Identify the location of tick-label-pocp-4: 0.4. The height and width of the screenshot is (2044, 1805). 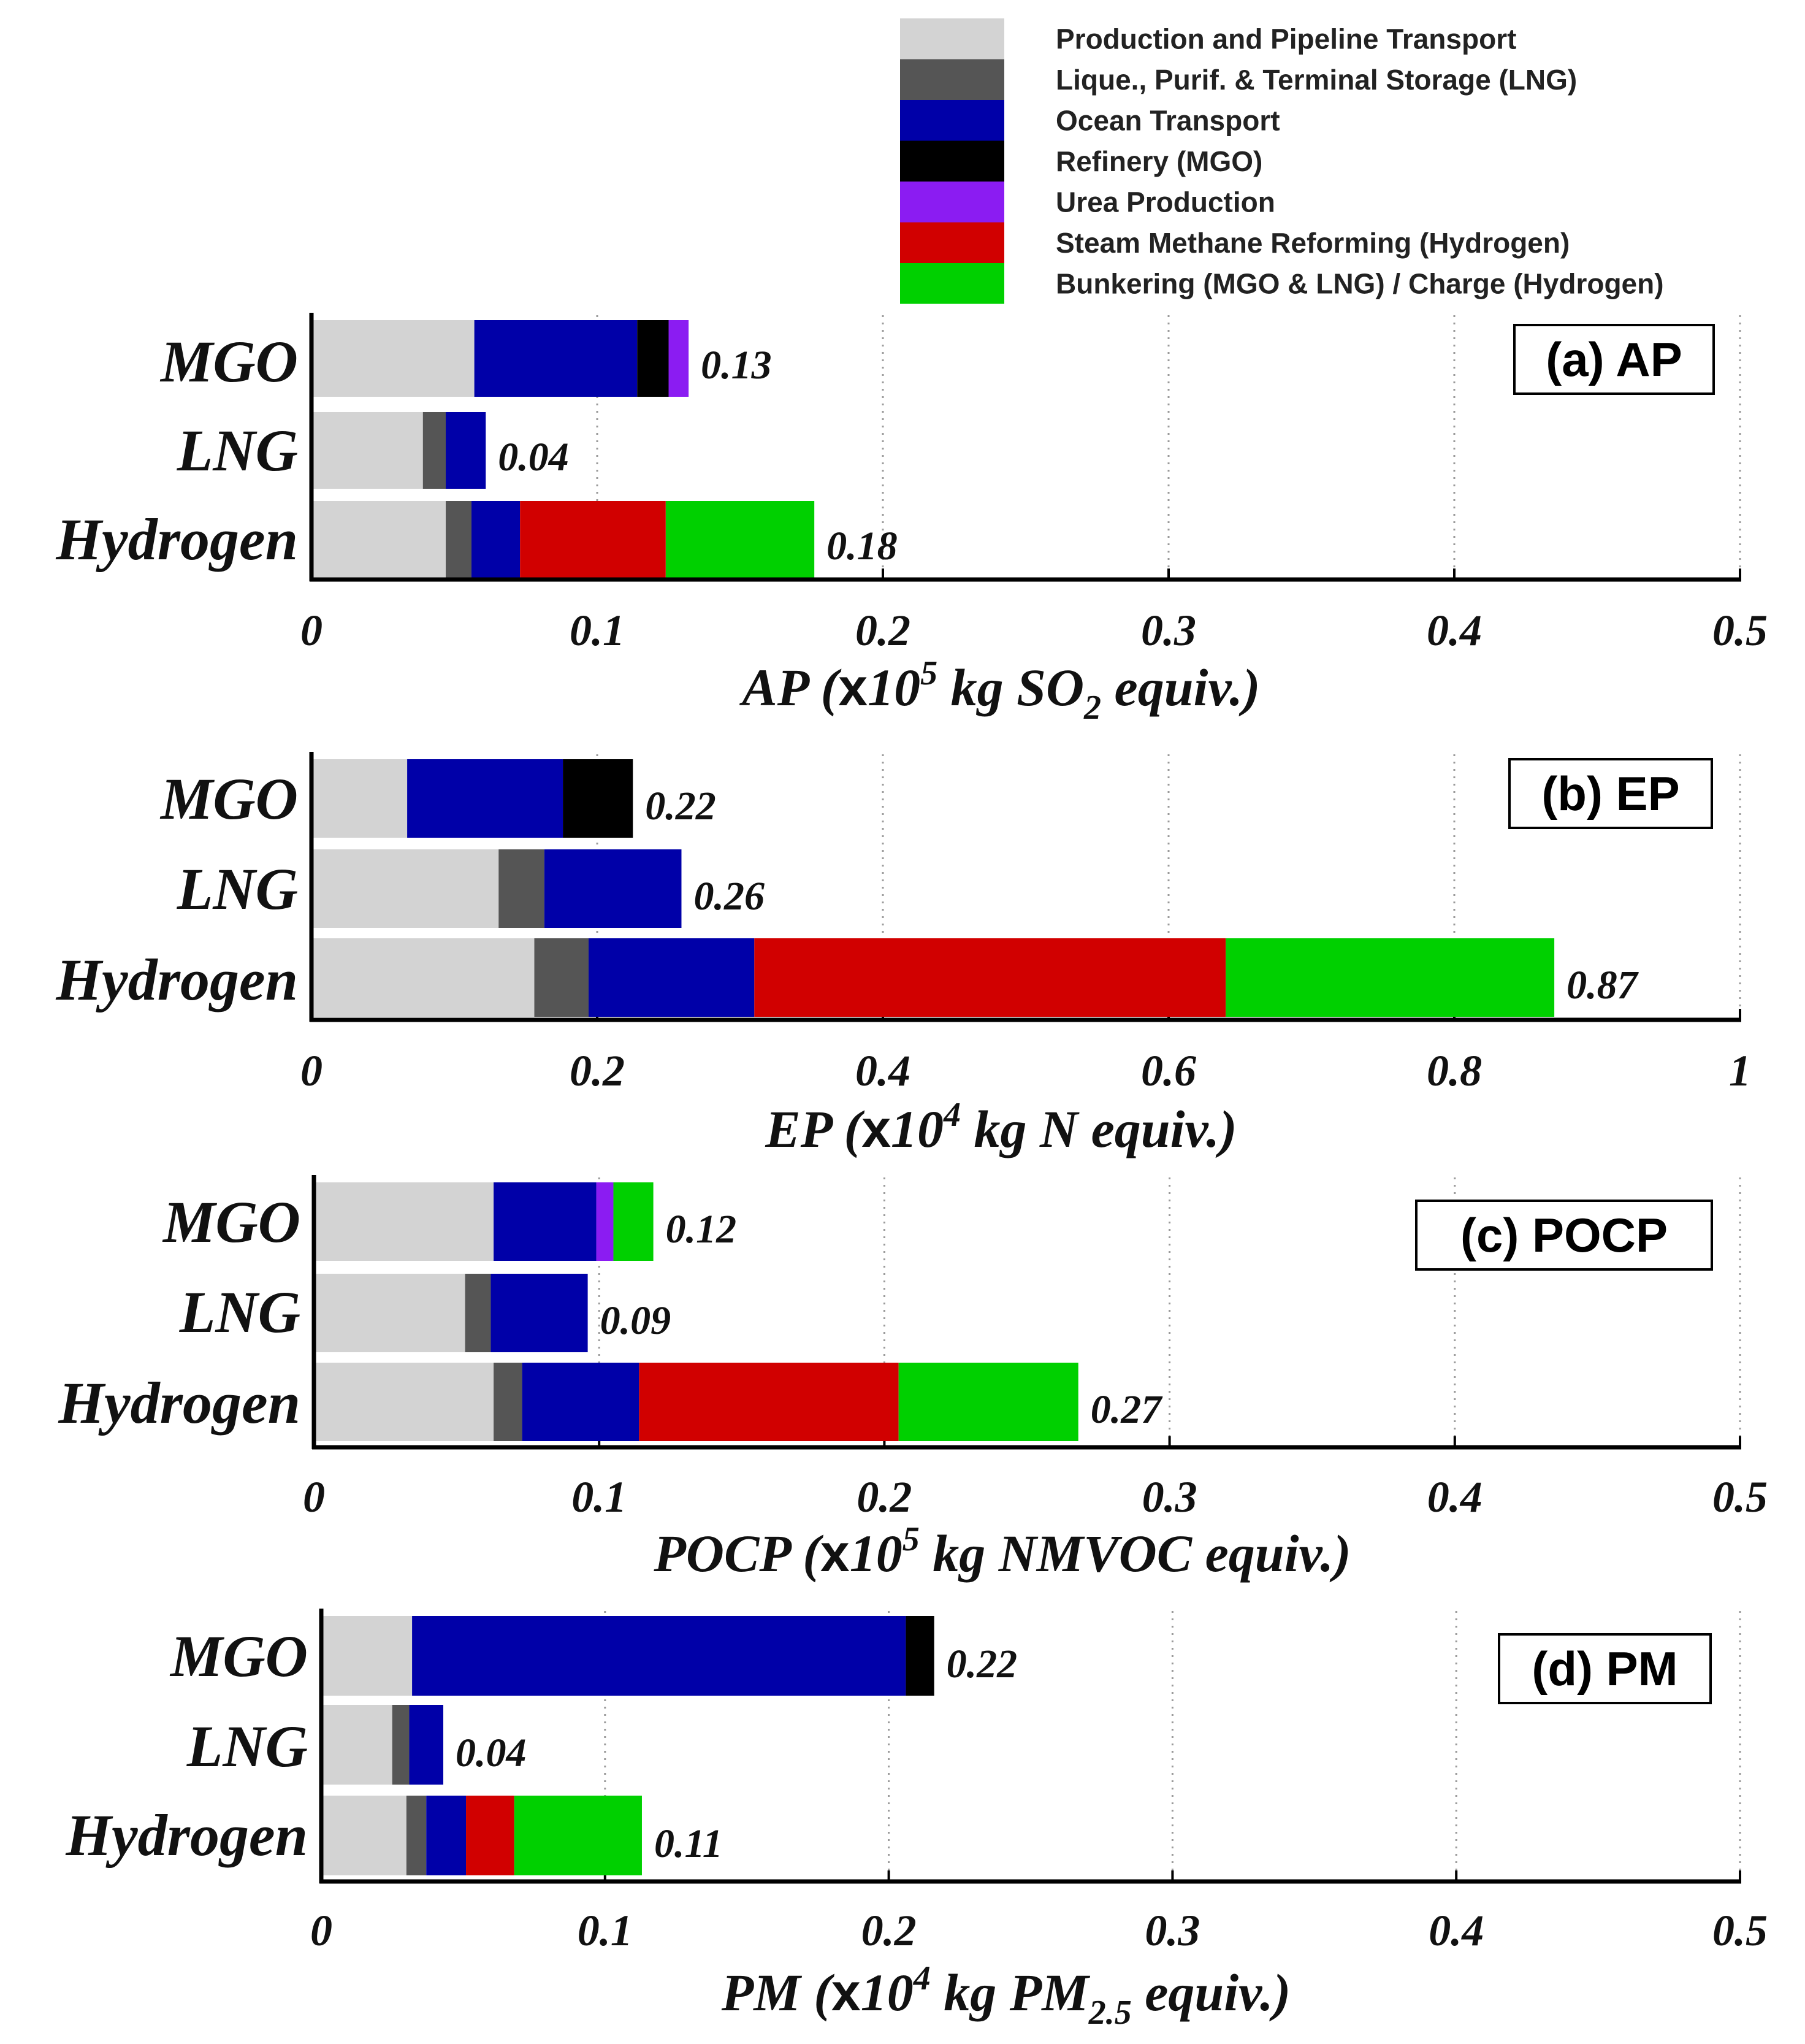
(1455, 1497).